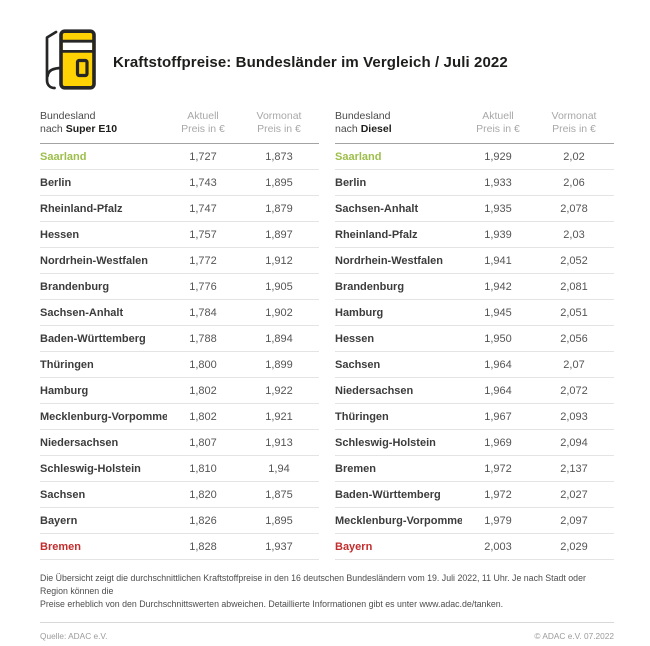 The image size is (650, 646). I want to click on current-price: 1,807, so click(203, 442).